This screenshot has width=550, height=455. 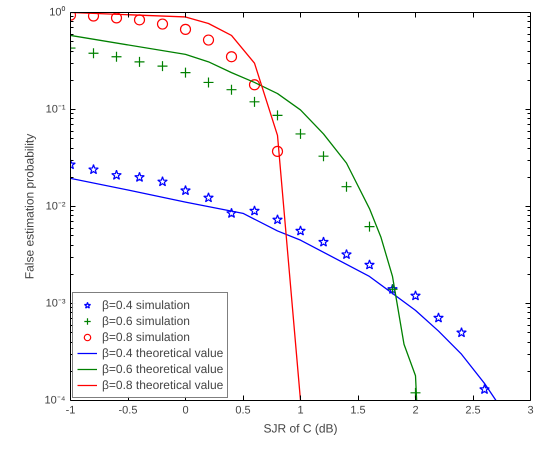 I want to click on y-tick-label: 10⁻¹, so click(x=56, y=110).